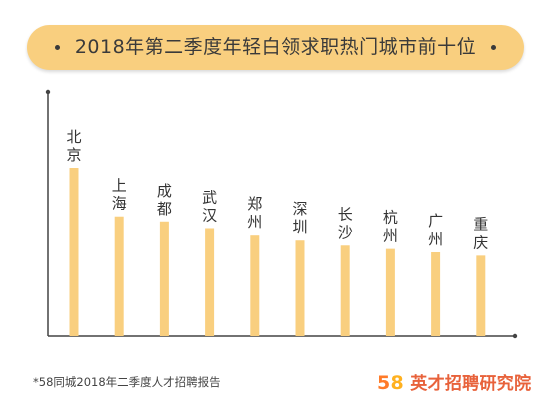  Describe the element at coordinates (254, 222) in the screenshot. I see `bar-label-5-char-2: 州` at that location.